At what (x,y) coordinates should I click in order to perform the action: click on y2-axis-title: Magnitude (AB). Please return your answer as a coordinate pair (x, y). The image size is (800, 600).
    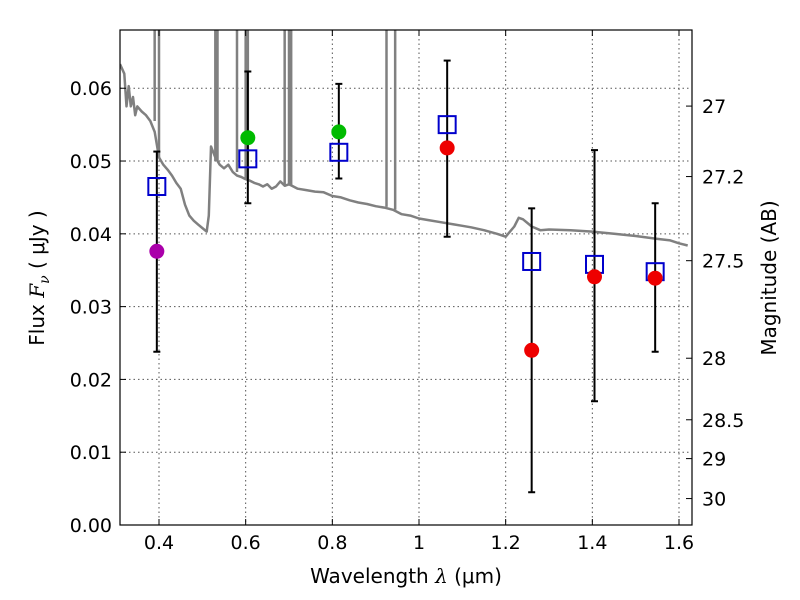
    Looking at the image, I should click on (769, 277).